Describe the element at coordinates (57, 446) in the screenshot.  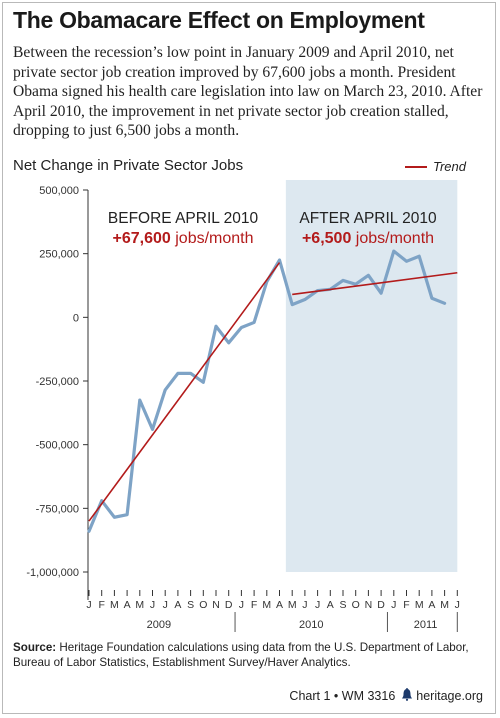
I see `y-tick-label: -500,000` at that location.